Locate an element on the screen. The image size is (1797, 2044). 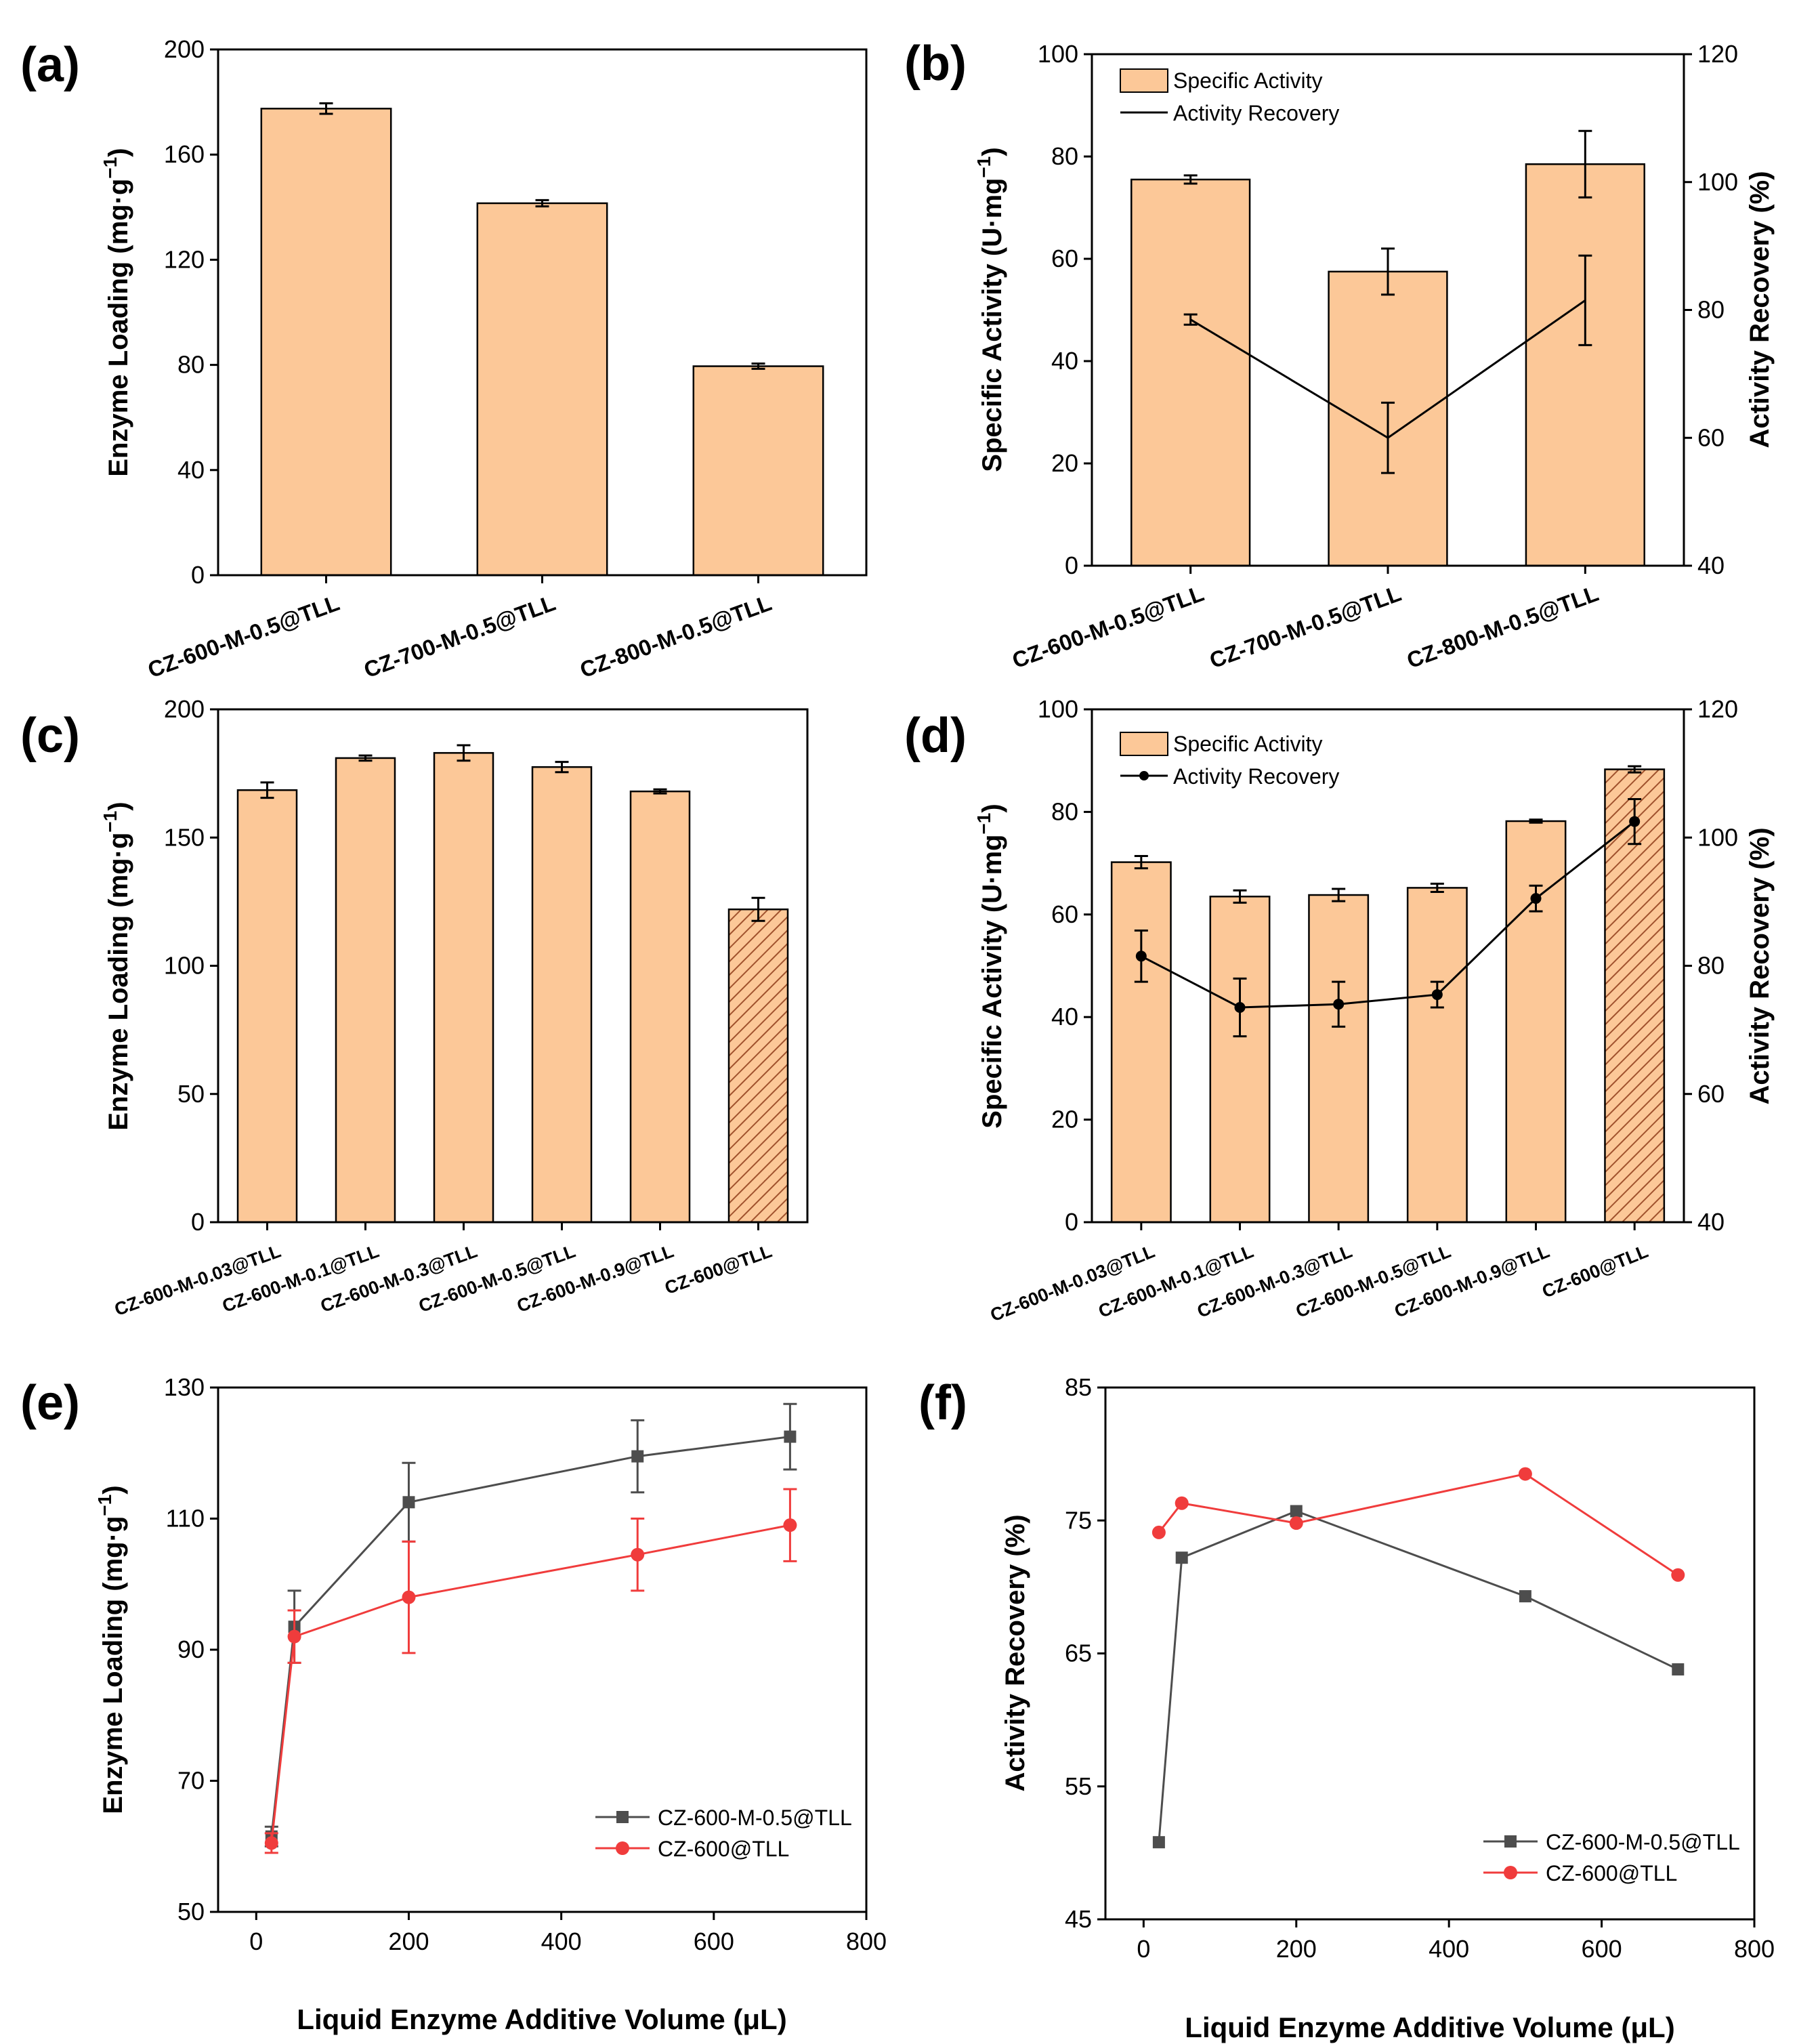
y-tick-label: 120 is located at coordinates (184, 259).